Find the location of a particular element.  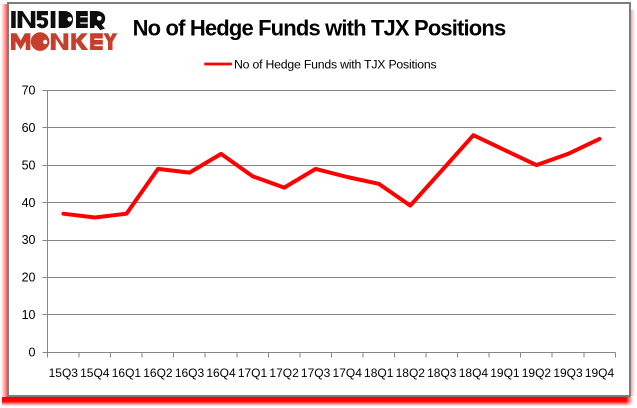

svg-text: 19Q2 is located at coordinates (537, 373).